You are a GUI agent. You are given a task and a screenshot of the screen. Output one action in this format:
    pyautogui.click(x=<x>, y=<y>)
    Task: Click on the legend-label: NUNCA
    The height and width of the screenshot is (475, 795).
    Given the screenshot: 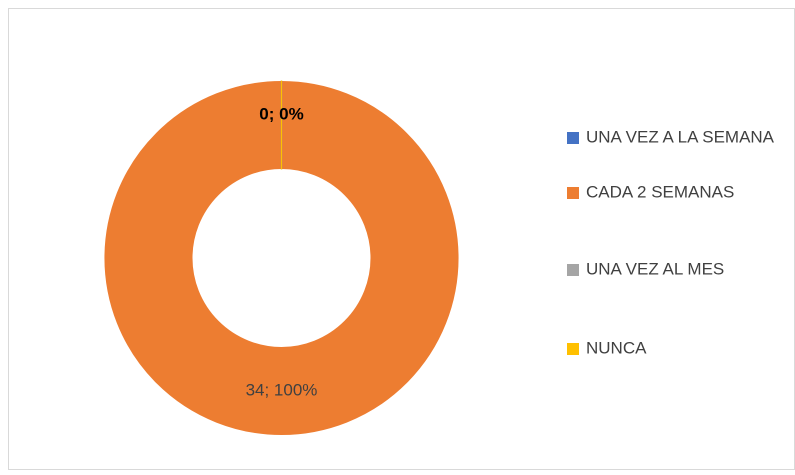 What is the action you would take?
    pyautogui.click(x=616, y=347)
    